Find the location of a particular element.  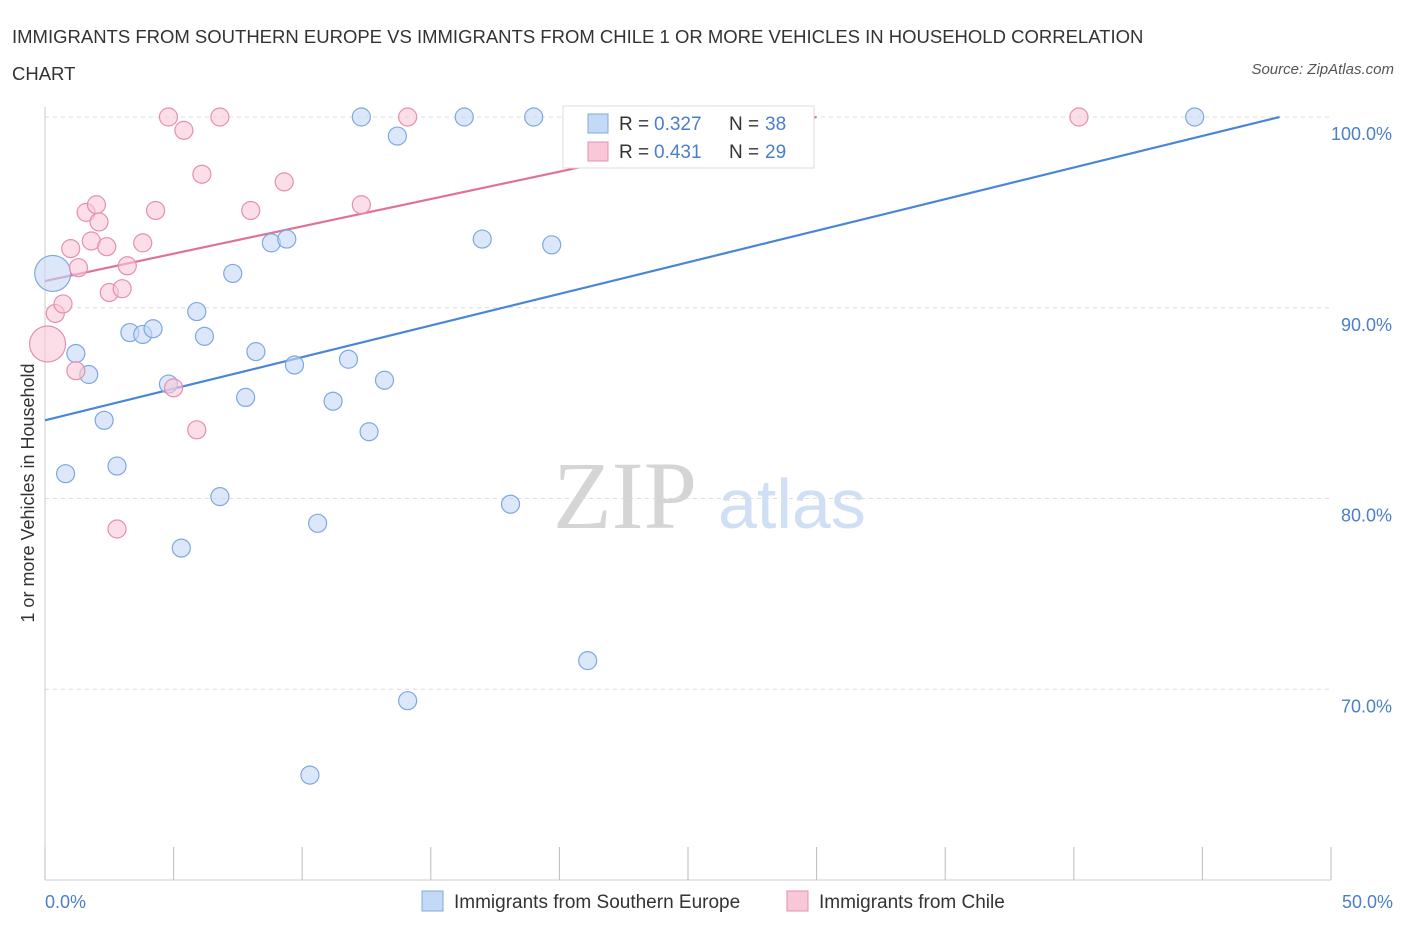

watermark-atlas: atlas is located at coordinates (792, 504).